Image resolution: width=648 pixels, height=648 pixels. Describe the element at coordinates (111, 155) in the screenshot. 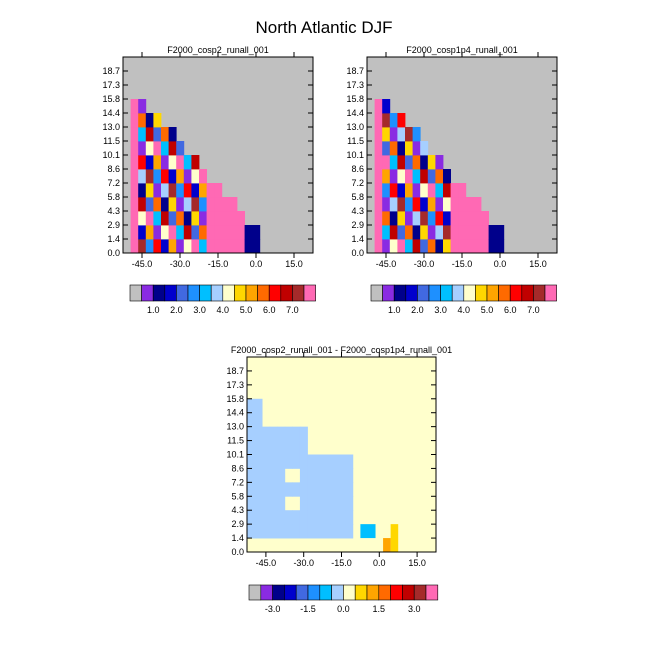

I see `y-tick-label: 10.1` at that location.